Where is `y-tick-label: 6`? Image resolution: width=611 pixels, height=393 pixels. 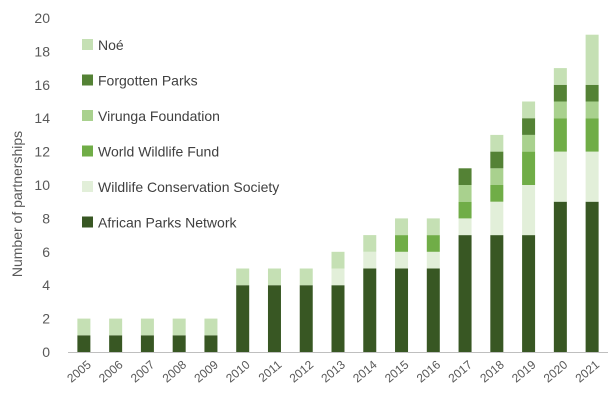
y-tick-label: 6 is located at coordinates (46, 252).